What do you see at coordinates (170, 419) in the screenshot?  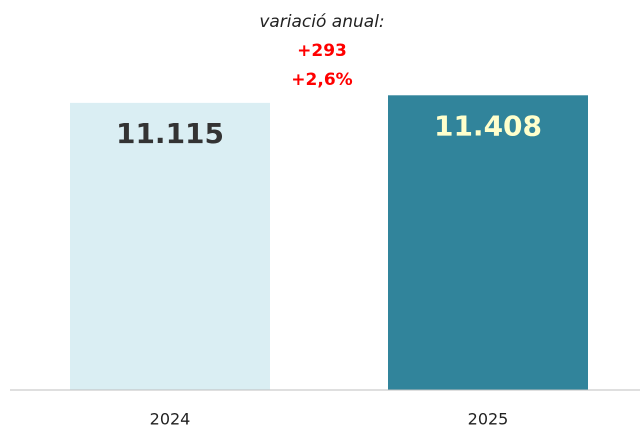 I see `x-tick-label: 2024` at bounding box center [170, 419].